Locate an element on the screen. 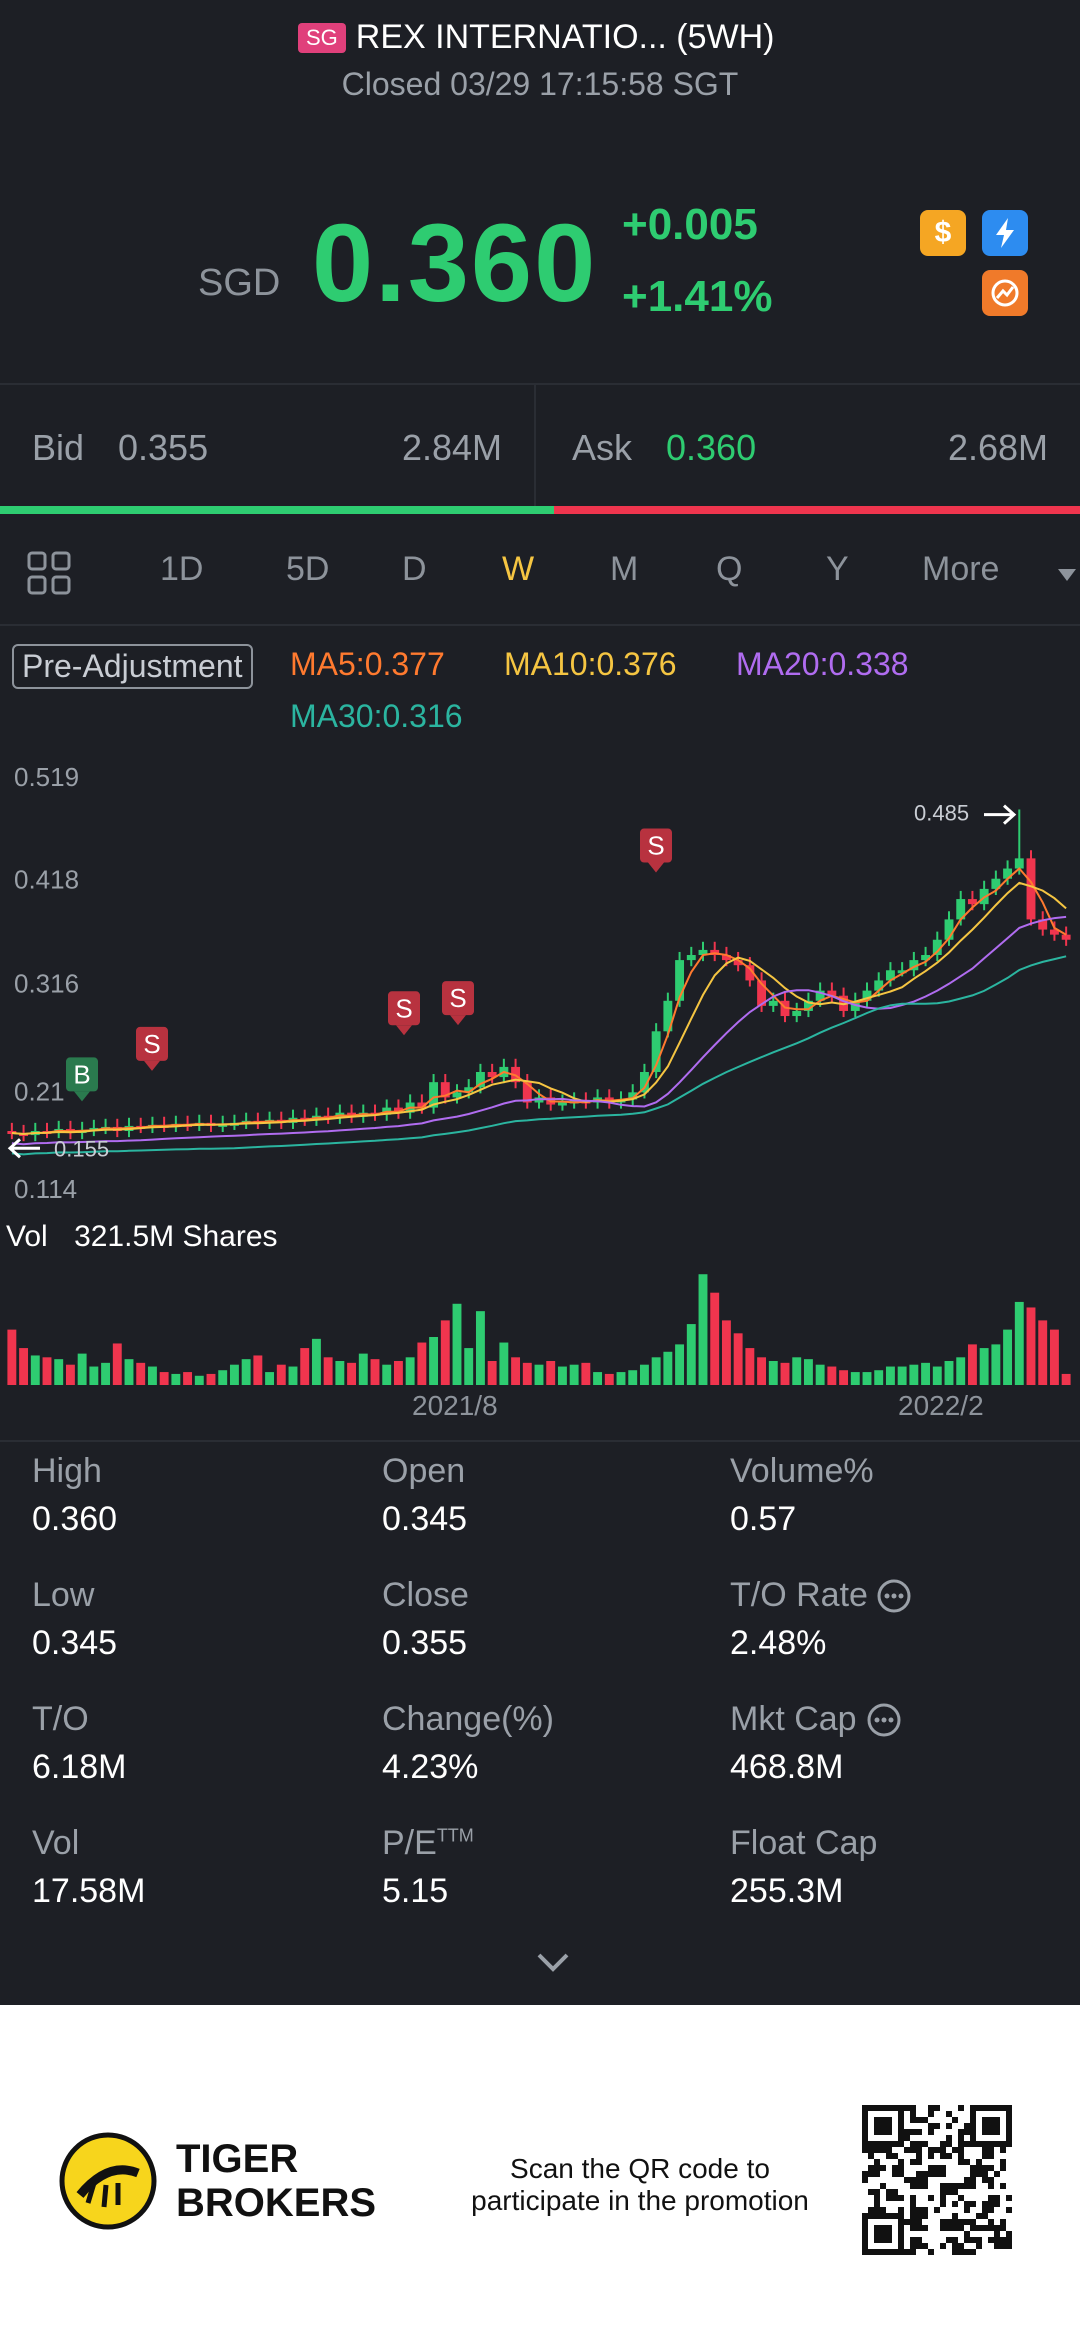 This screenshot has width=1080, height=2351. ma20-line is located at coordinates (539, 1030).